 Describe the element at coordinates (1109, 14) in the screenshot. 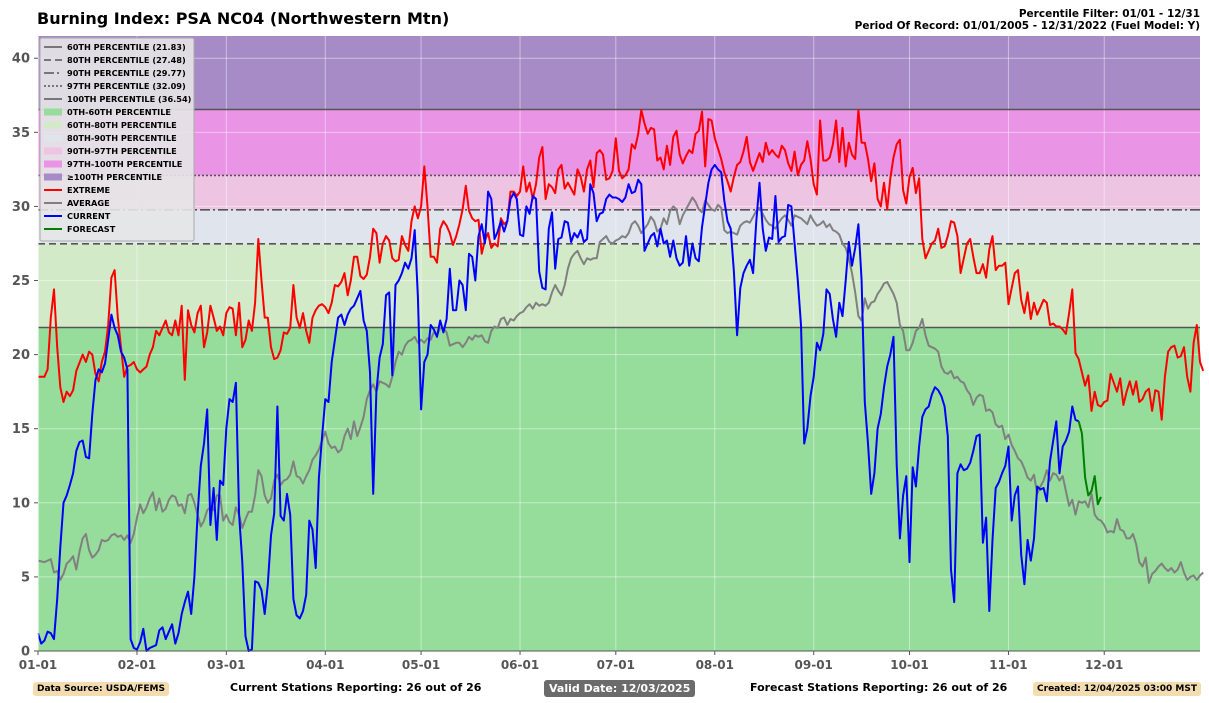

I see `percentile-filter: Percentile Filter: 01/01 - 12/31` at that location.